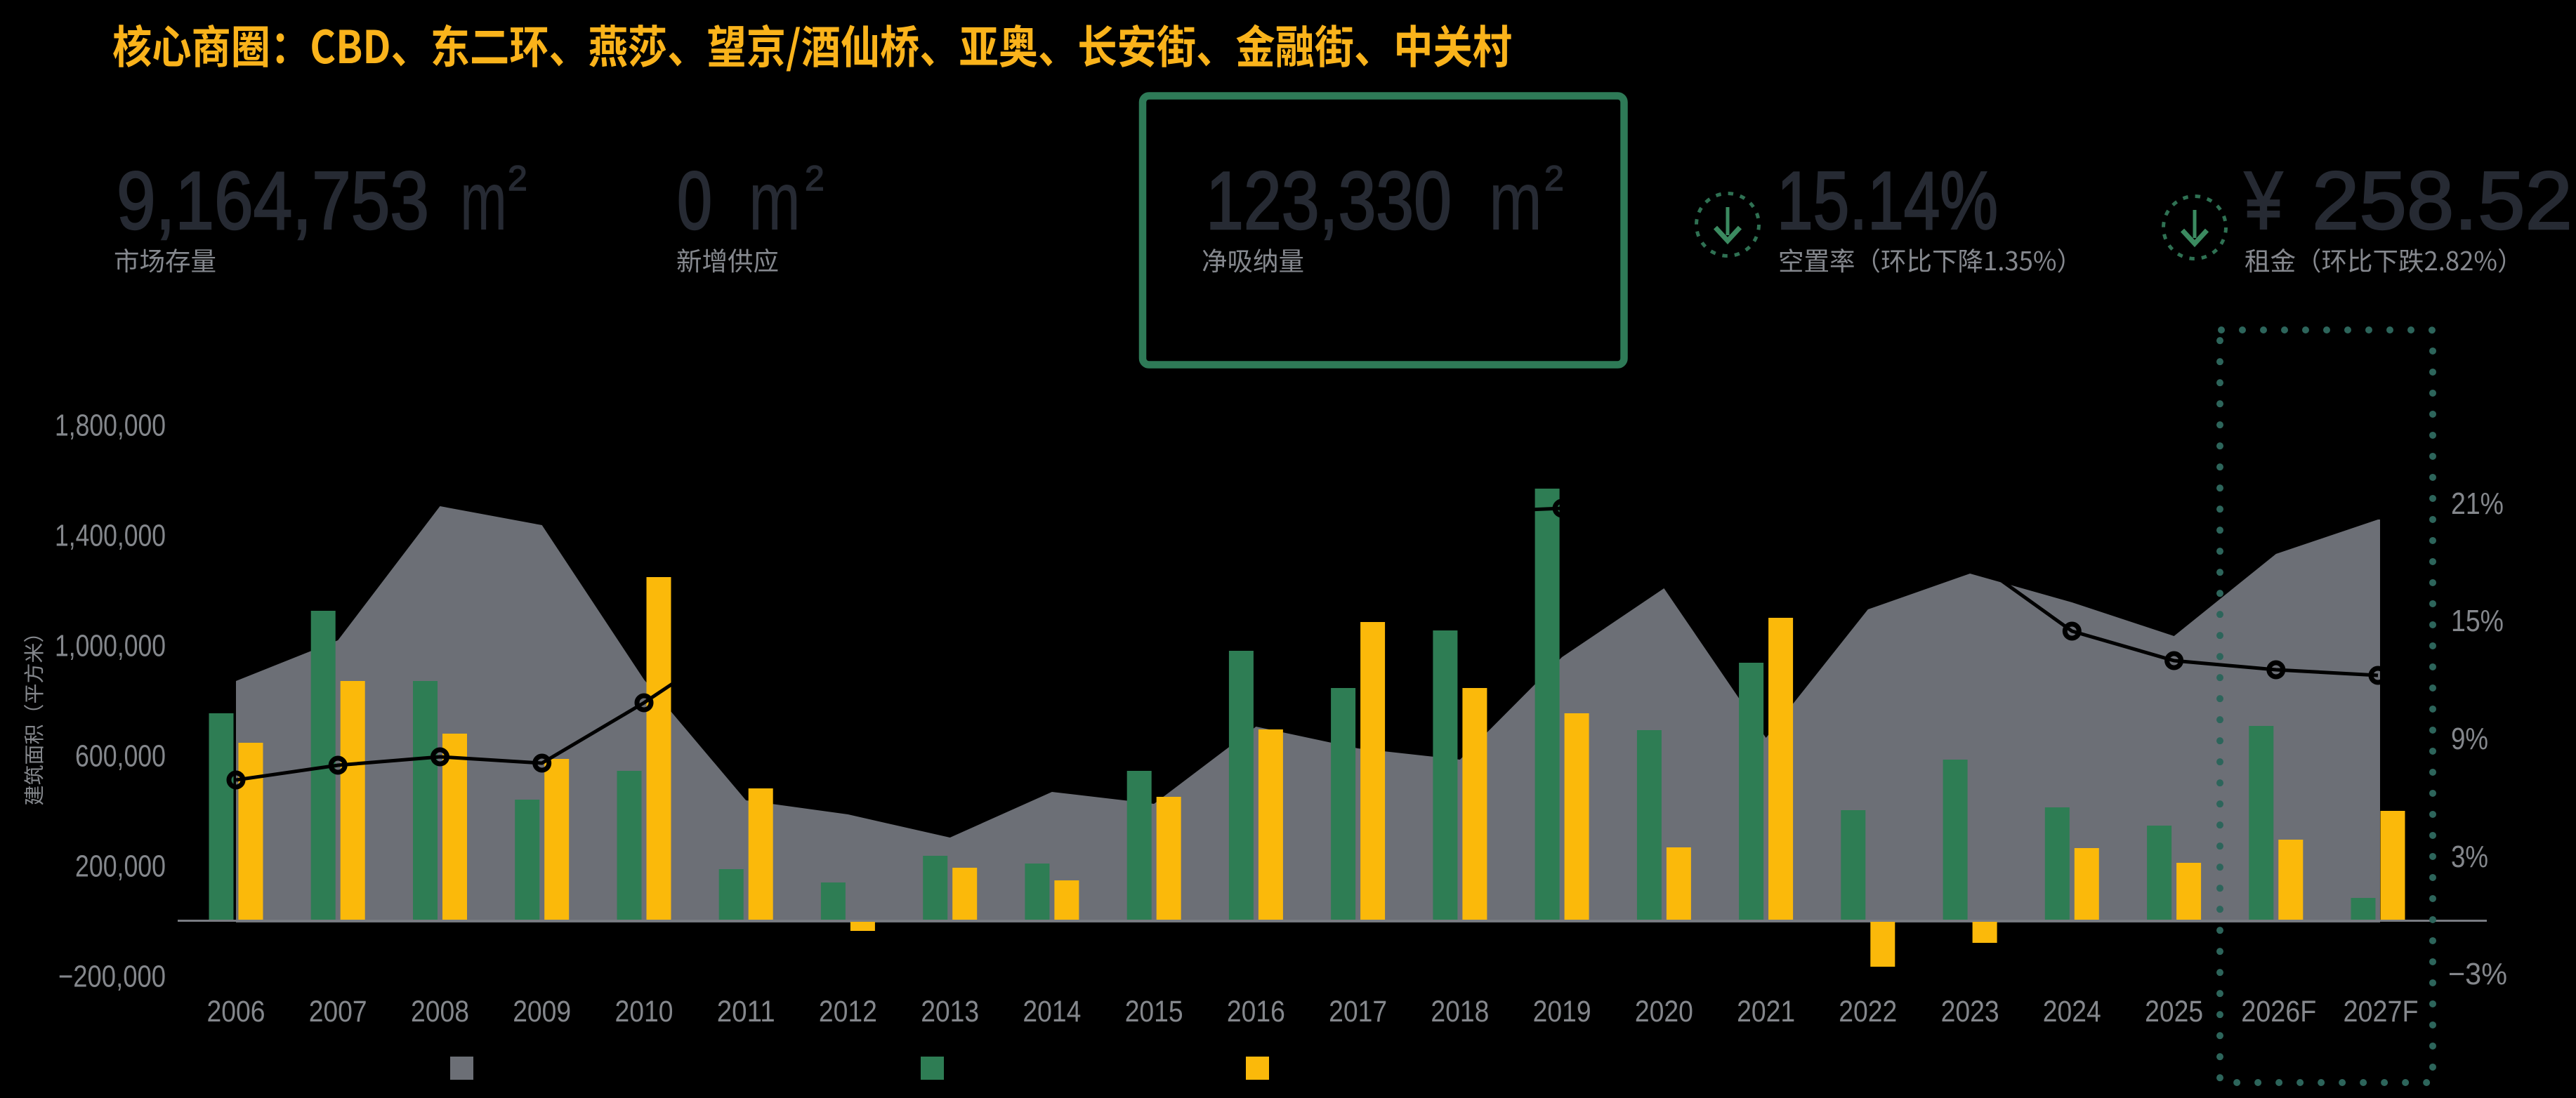 Image resolution: width=2576 pixels, height=1098 pixels. What do you see at coordinates (110, 646) in the screenshot?
I see `svg-text: 1,000,000` at bounding box center [110, 646].